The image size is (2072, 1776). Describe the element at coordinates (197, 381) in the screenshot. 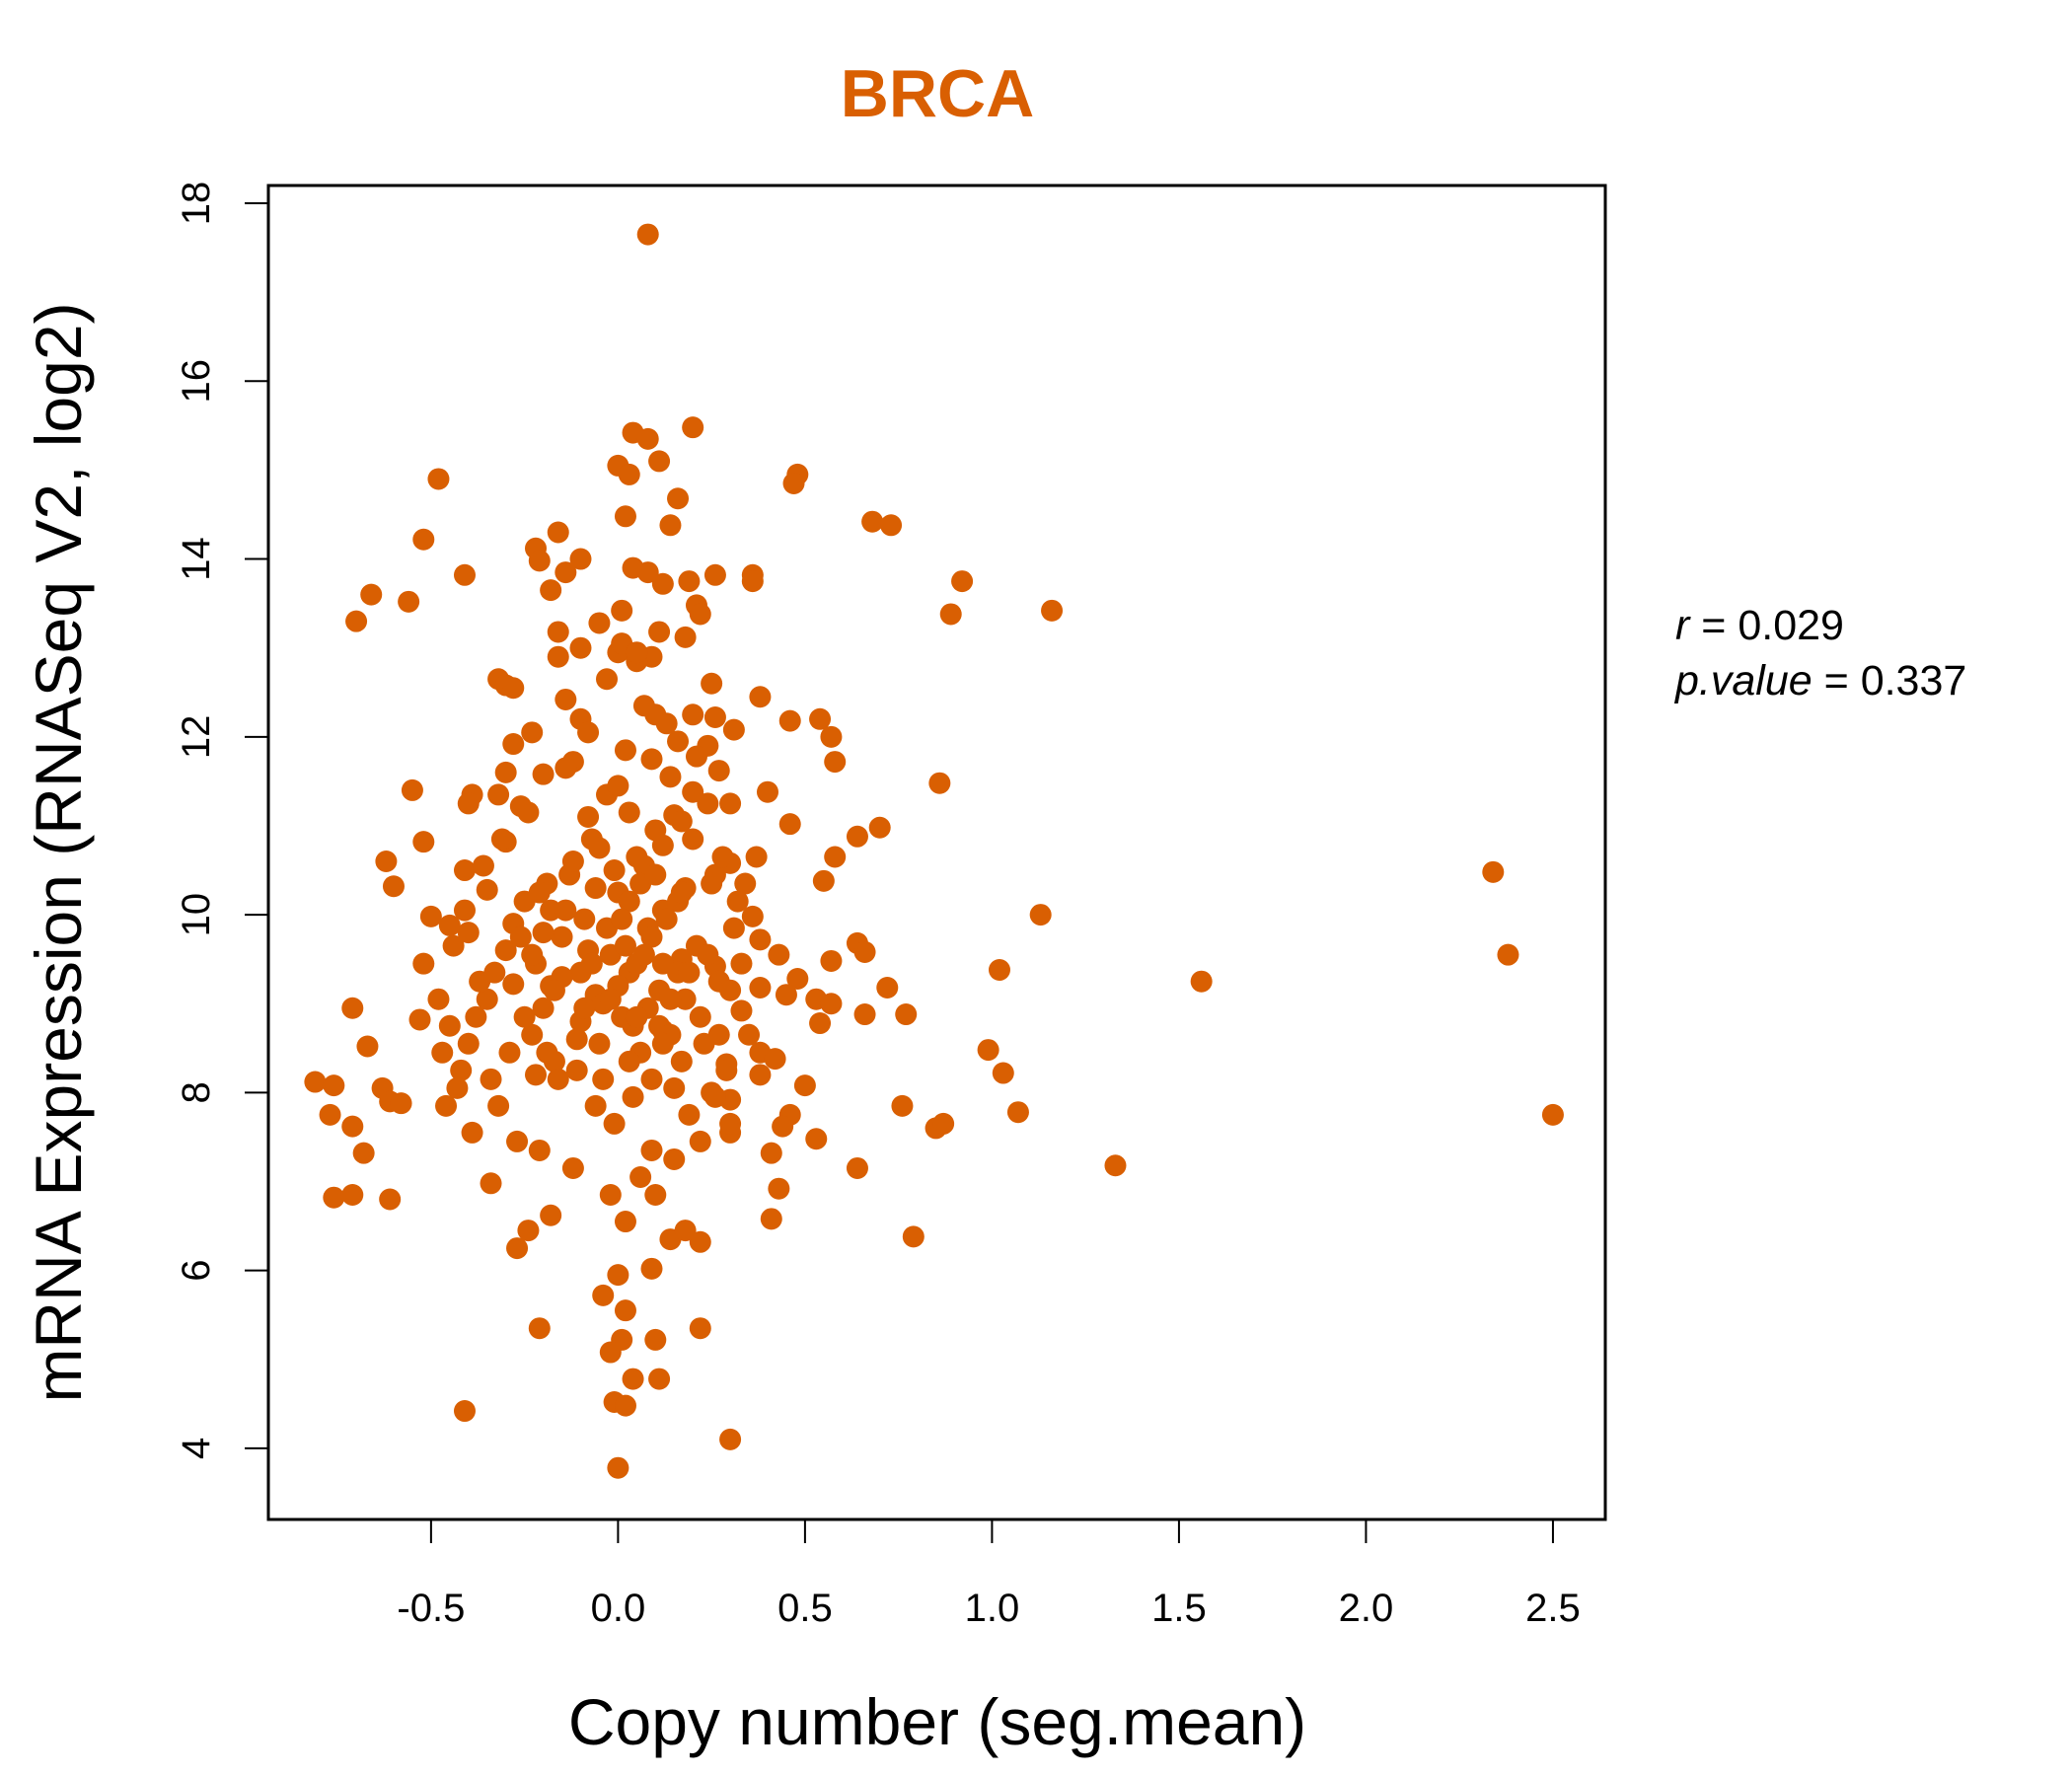

I see `y-tick-label: 16` at that location.